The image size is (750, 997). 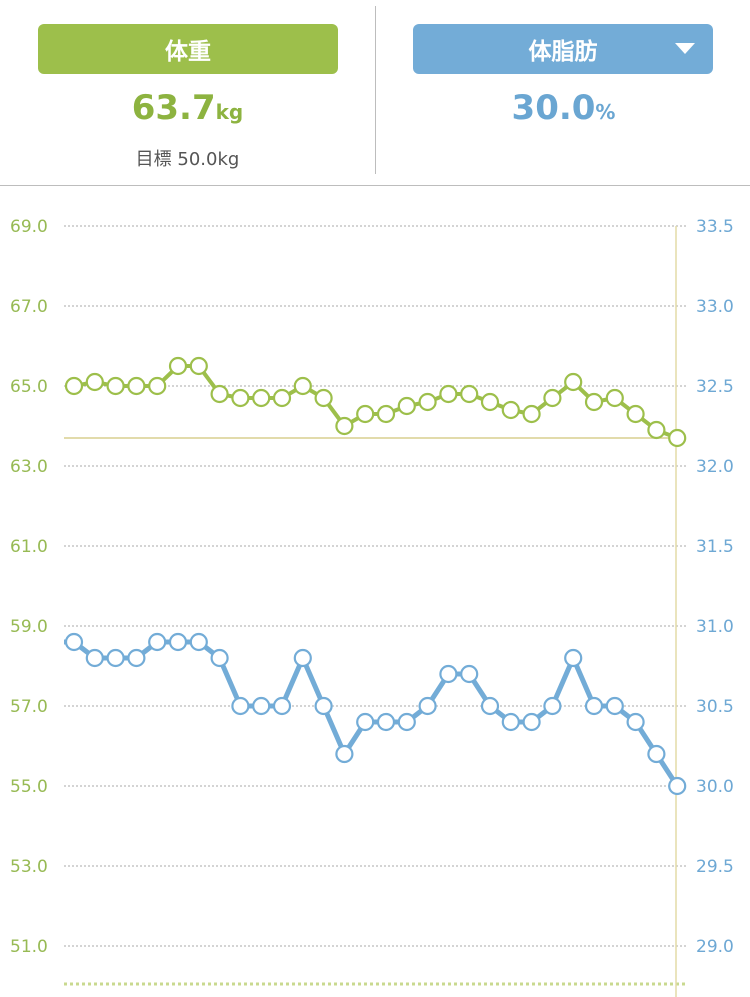 I want to click on left-axis-tick-label: 69.0, so click(x=29, y=227).